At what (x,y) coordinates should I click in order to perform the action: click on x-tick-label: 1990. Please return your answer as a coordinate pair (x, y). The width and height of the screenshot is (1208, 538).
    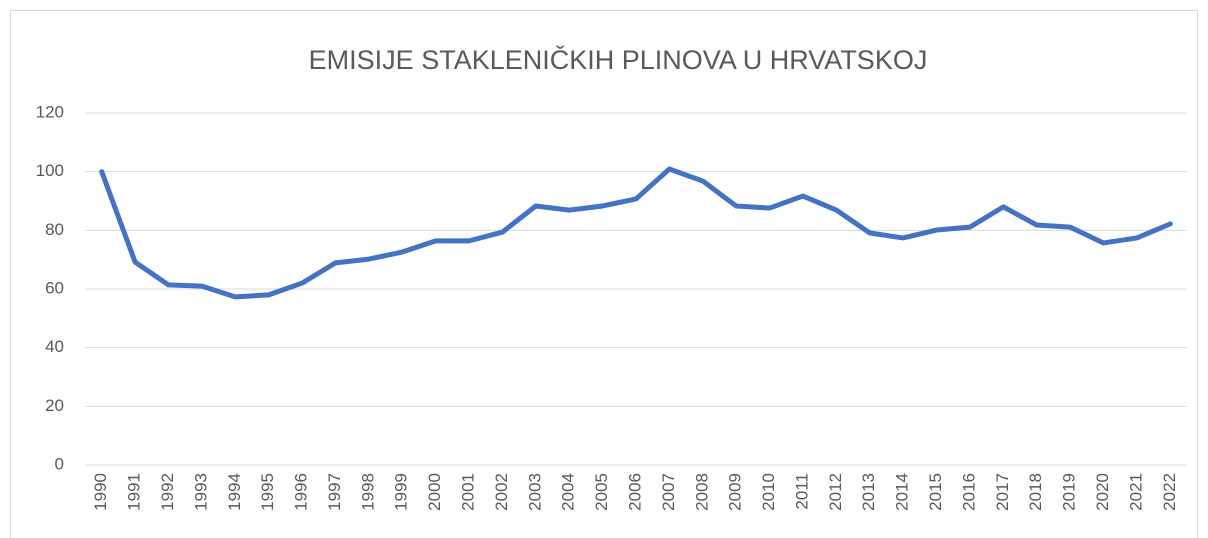
    Looking at the image, I should click on (100, 492).